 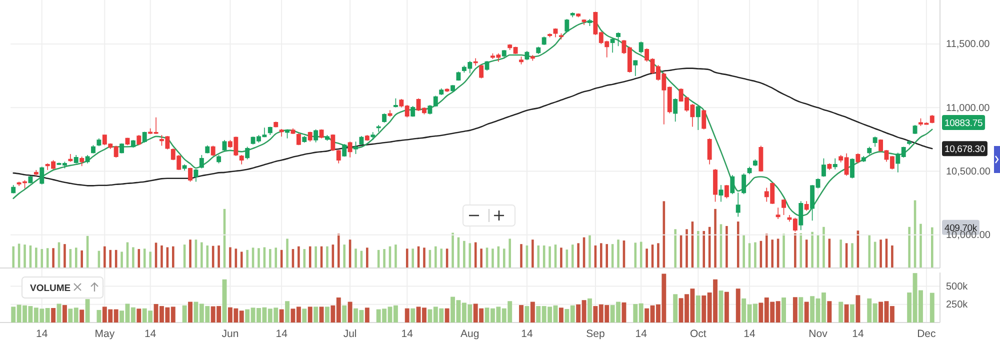 I want to click on y-tick-label: 500k, so click(x=957, y=286).